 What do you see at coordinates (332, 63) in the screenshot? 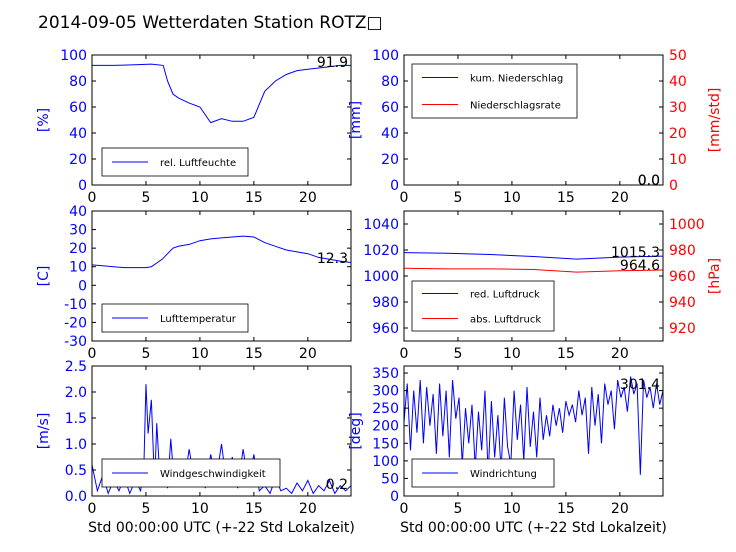
I see `current-value-label: 91.9` at bounding box center [332, 63].